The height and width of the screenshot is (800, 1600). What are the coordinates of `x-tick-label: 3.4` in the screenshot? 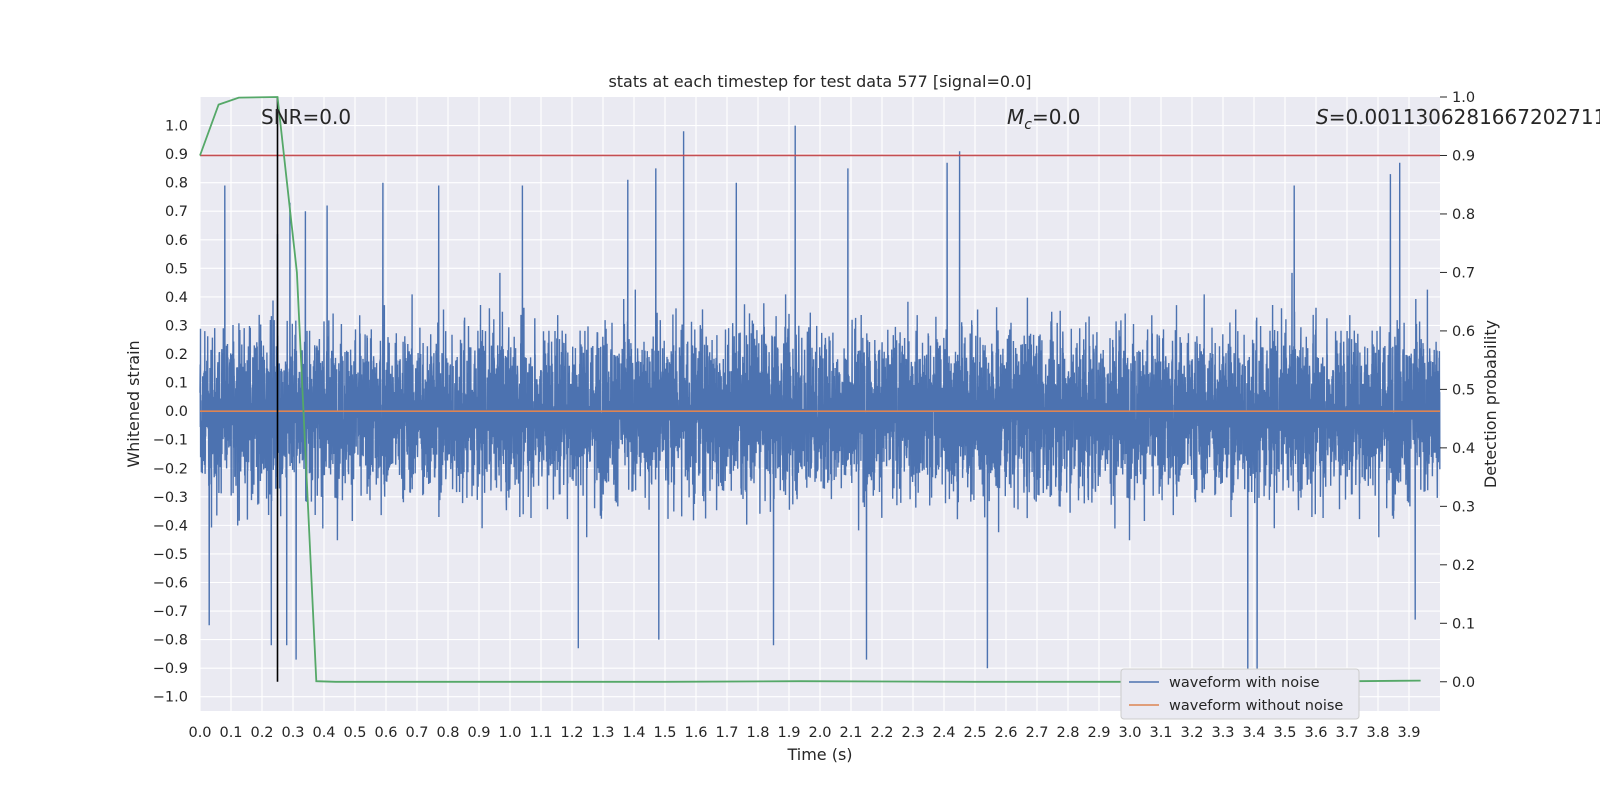 It's located at (1253, 733).